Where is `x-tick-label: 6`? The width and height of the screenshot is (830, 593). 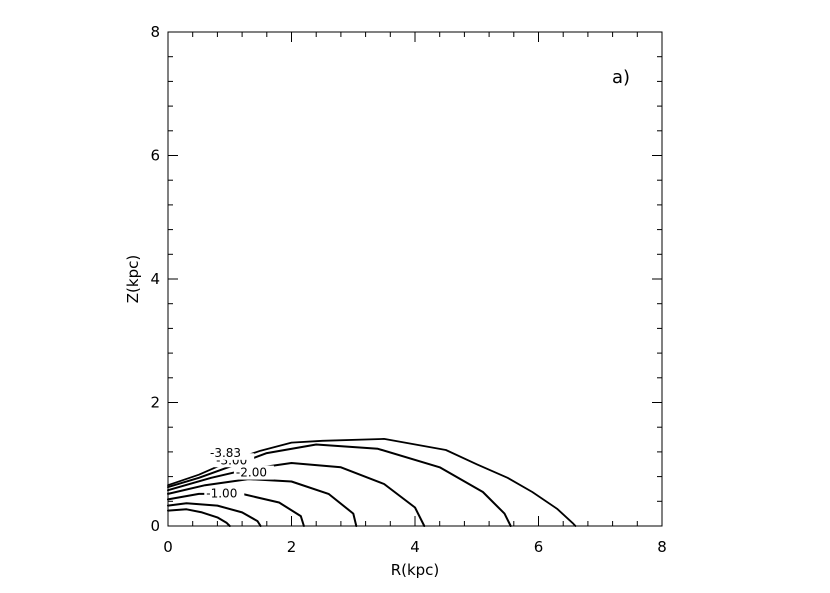
x-tick-label: 6 is located at coordinates (539, 547).